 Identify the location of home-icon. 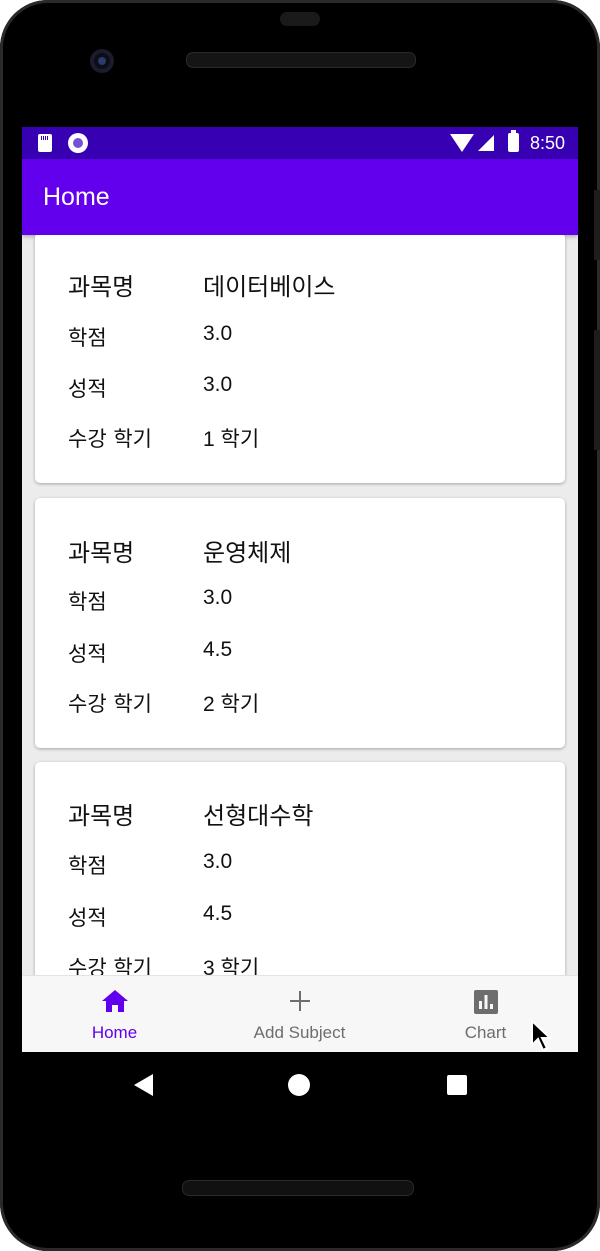
(115, 1003).